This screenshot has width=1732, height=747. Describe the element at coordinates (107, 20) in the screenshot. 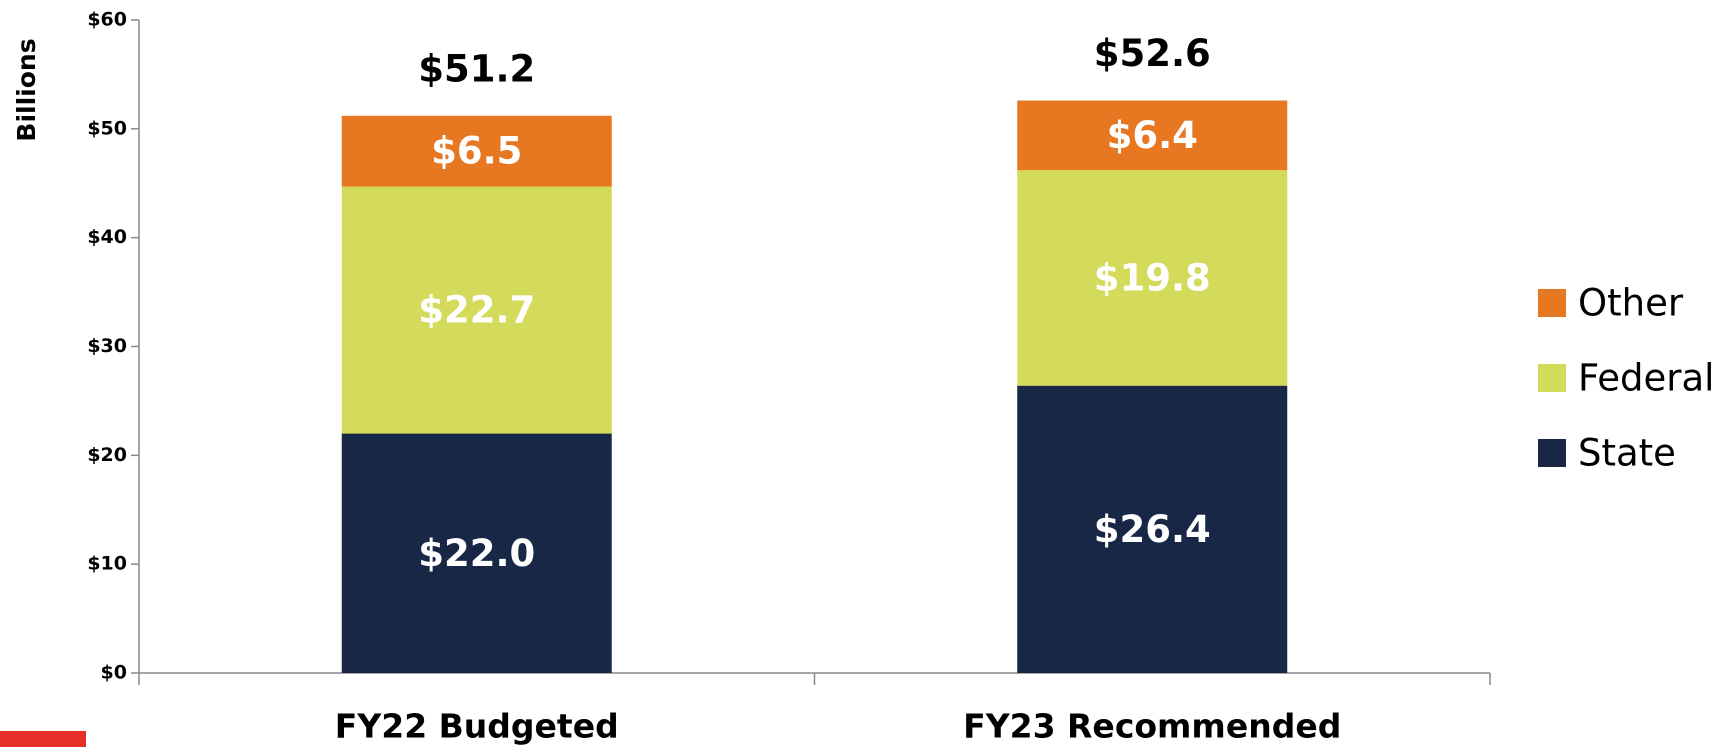

I see `y-tick-label: $60` at that location.